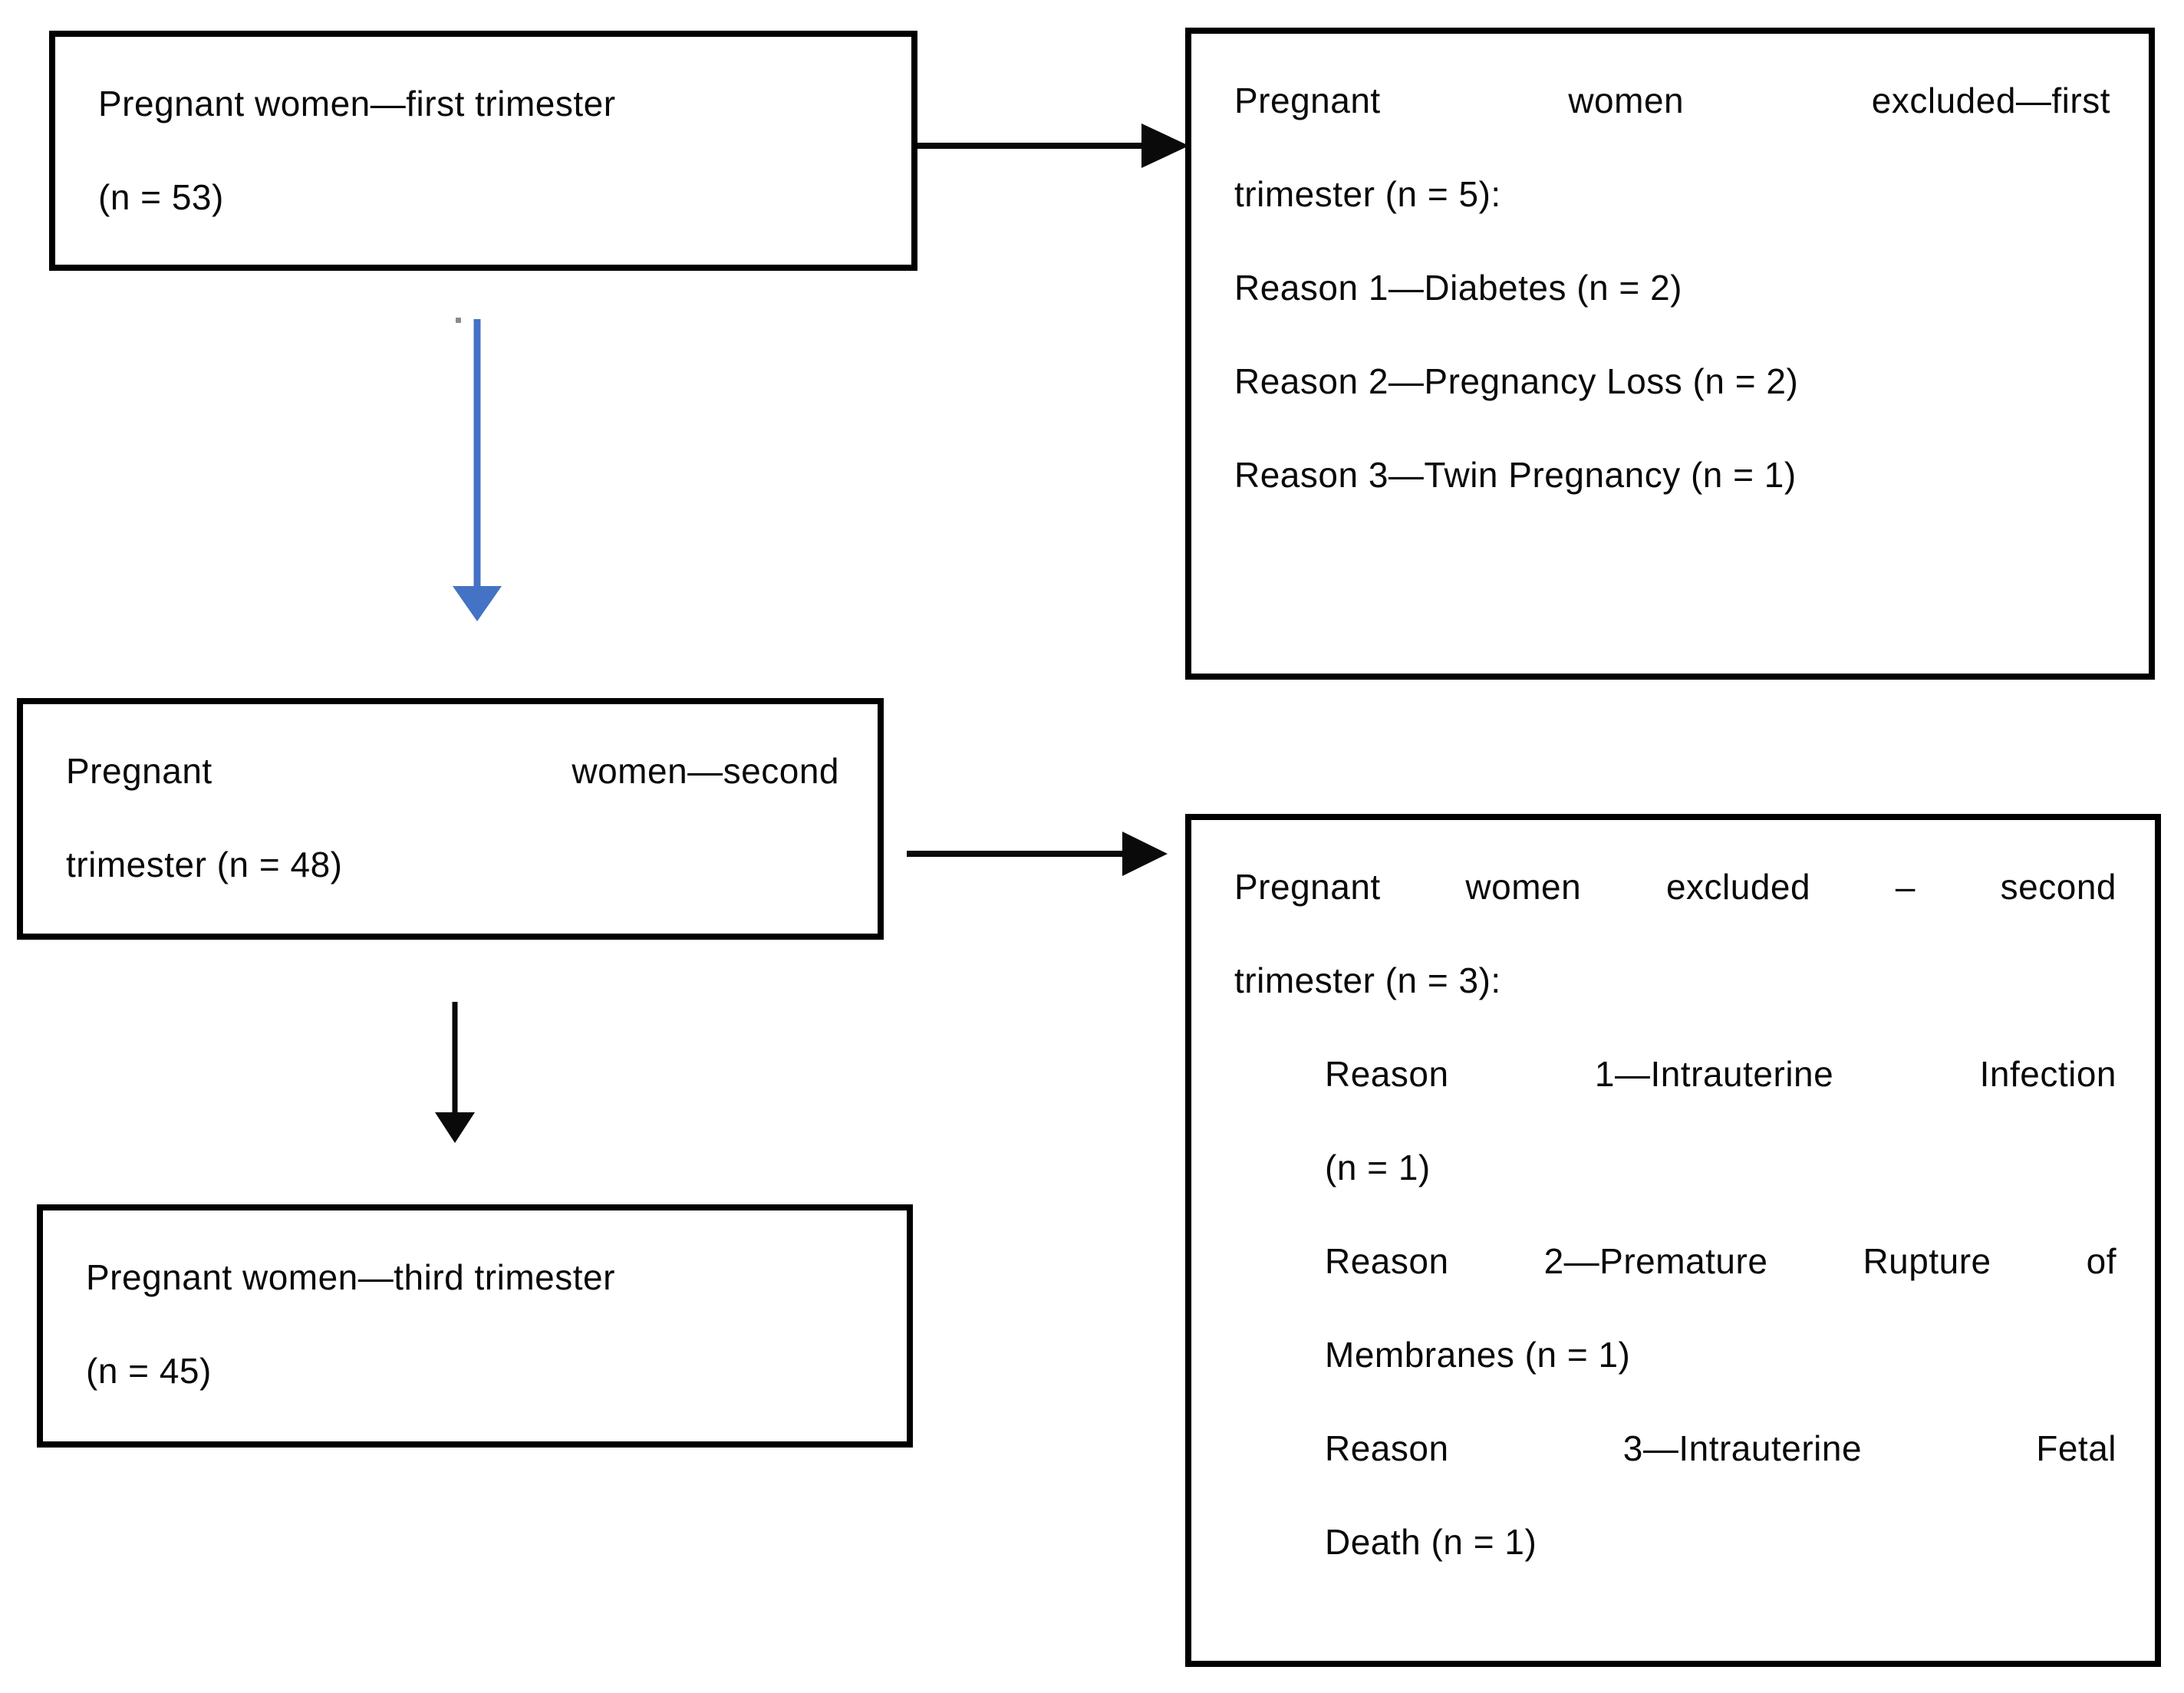 The image size is (2184, 1693). What do you see at coordinates (1458, 288) in the screenshot?
I see `box-excluded-first-reason-1: Reason 1—Diabetes (n = 2)` at bounding box center [1458, 288].